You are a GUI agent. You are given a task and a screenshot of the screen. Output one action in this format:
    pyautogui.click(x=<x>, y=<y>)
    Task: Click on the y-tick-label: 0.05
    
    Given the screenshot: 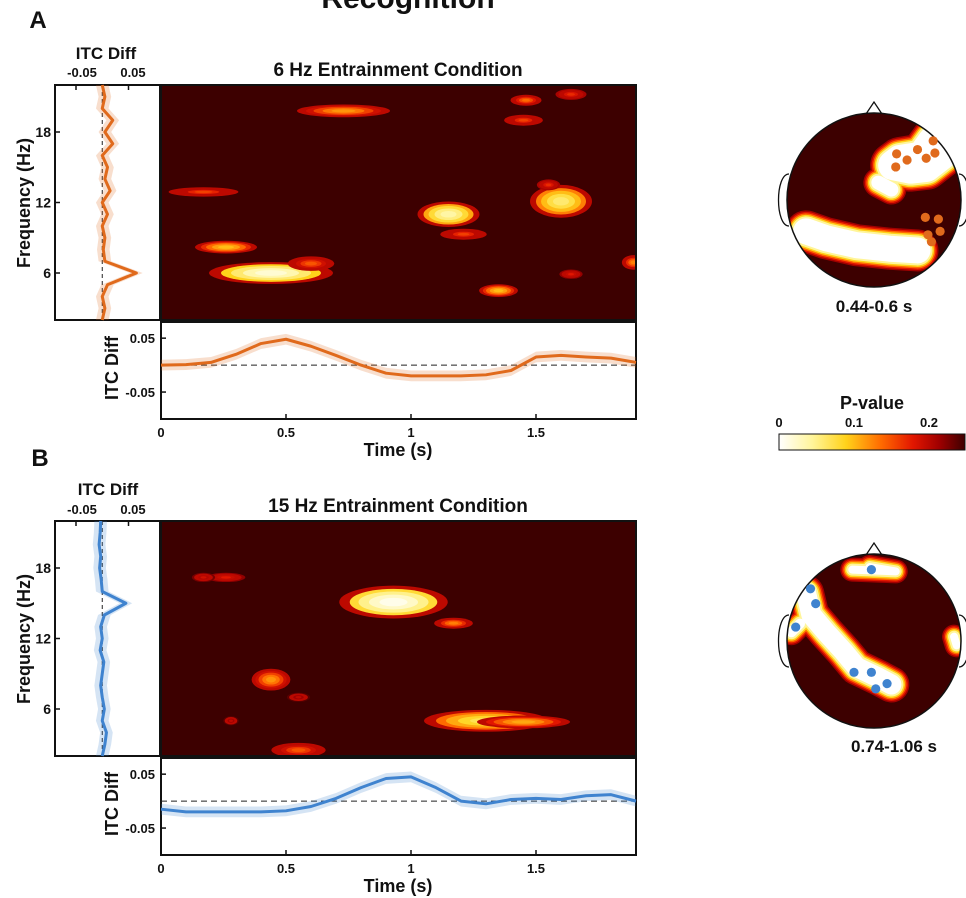 What is the action you would take?
    pyautogui.click(x=142, y=338)
    